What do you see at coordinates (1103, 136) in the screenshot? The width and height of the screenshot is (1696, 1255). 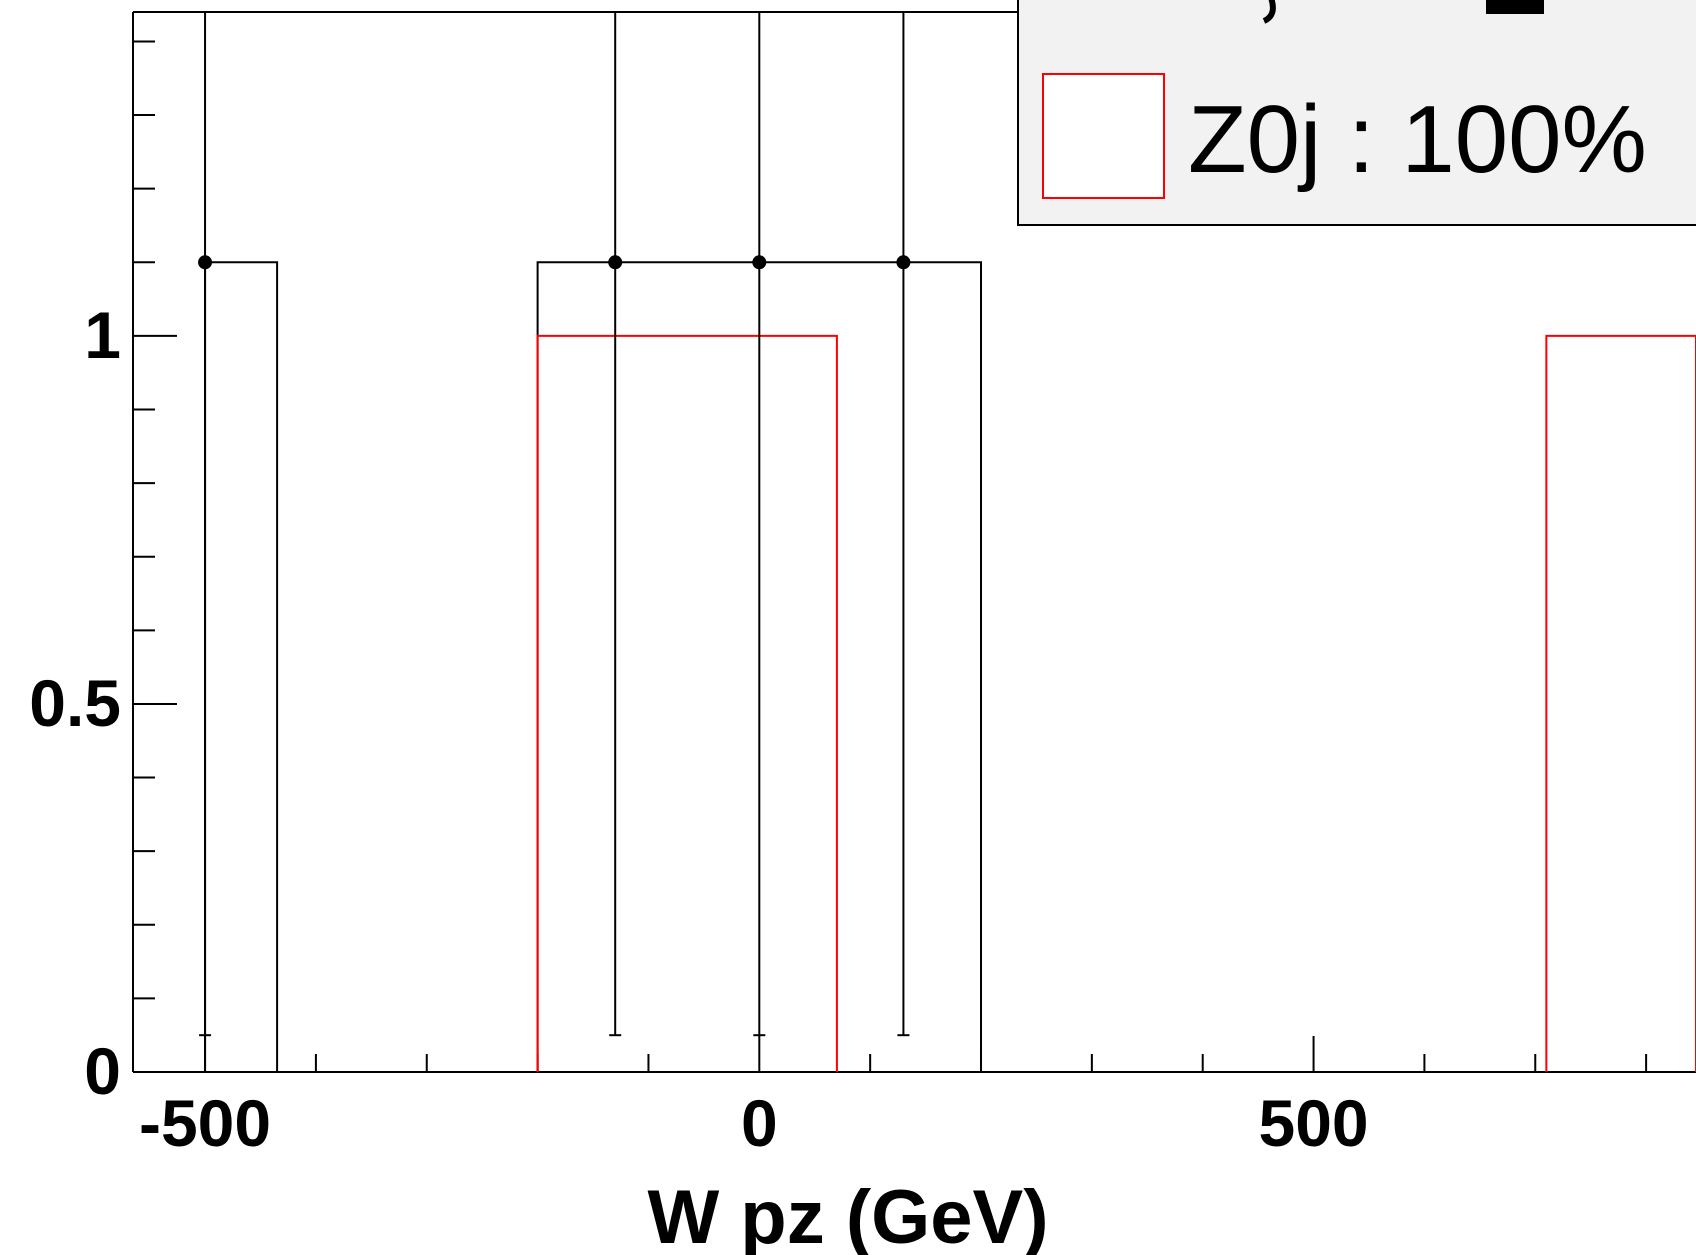 I see `legend-swatch` at bounding box center [1103, 136].